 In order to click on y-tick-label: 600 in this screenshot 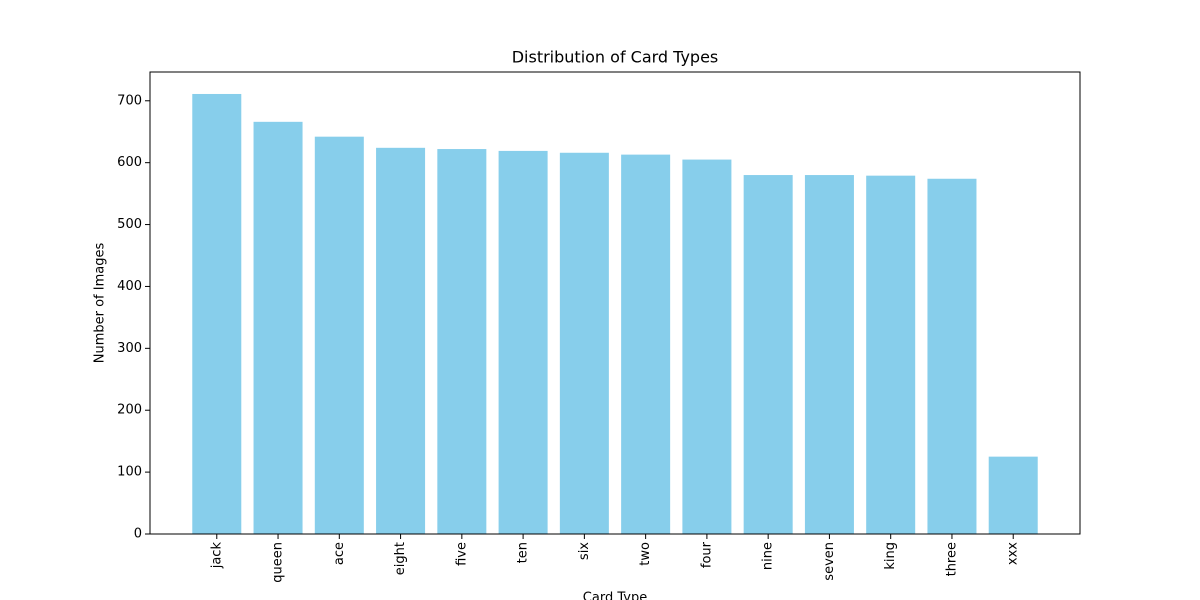, I will do `click(129, 162)`.